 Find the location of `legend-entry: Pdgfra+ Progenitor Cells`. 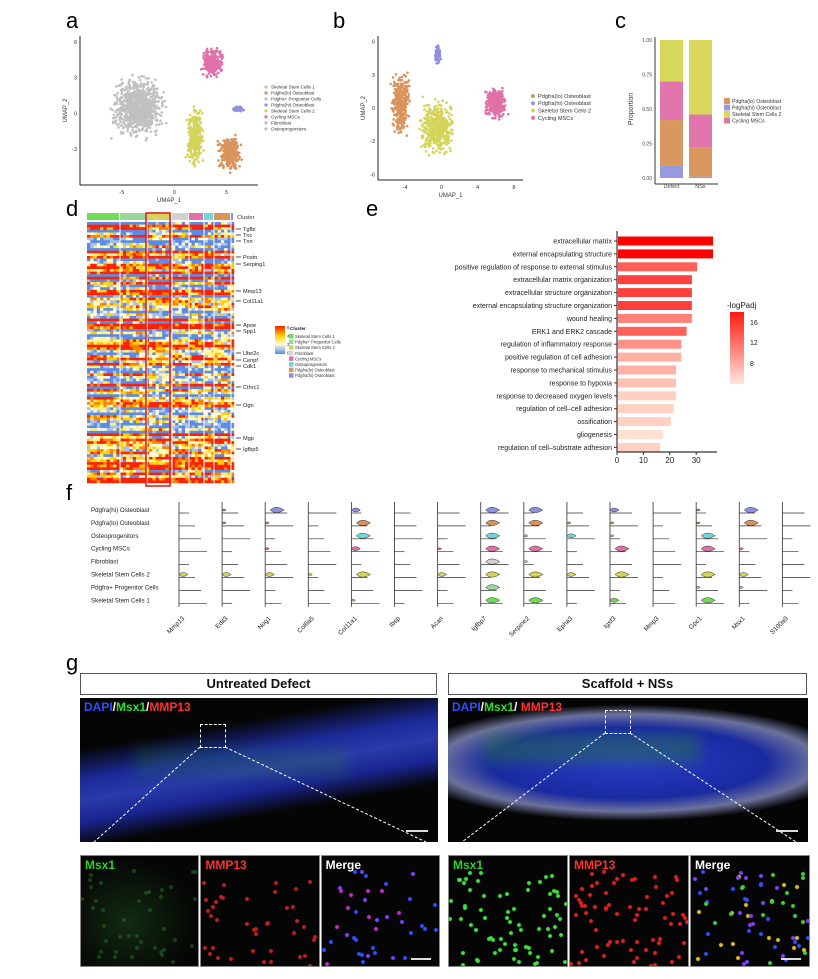

legend-entry: Pdgfra+ Progenitor Cells is located at coordinates (296, 99).